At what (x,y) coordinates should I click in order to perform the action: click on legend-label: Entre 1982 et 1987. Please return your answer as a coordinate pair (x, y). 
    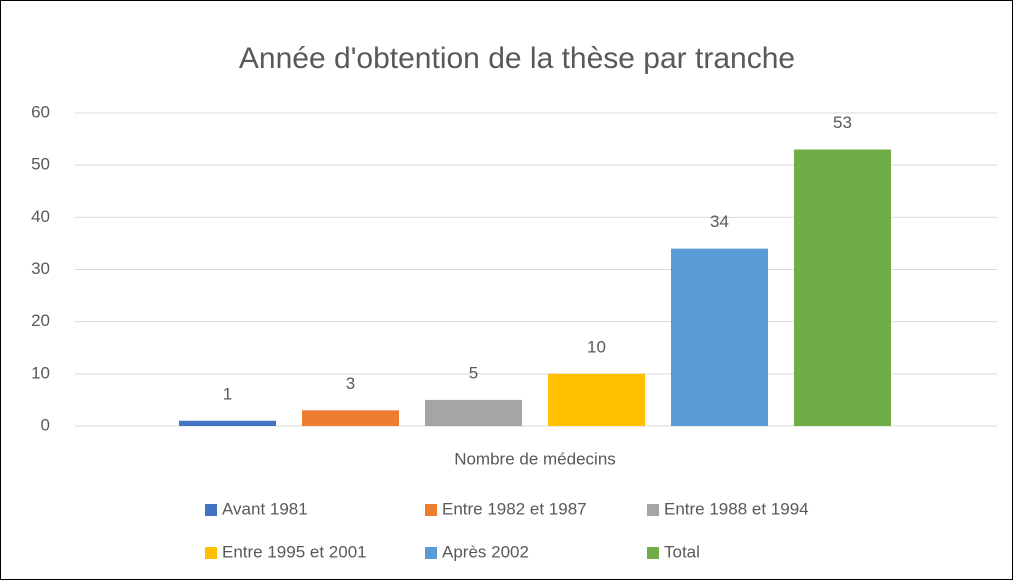
    Looking at the image, I should click on (514, 508).